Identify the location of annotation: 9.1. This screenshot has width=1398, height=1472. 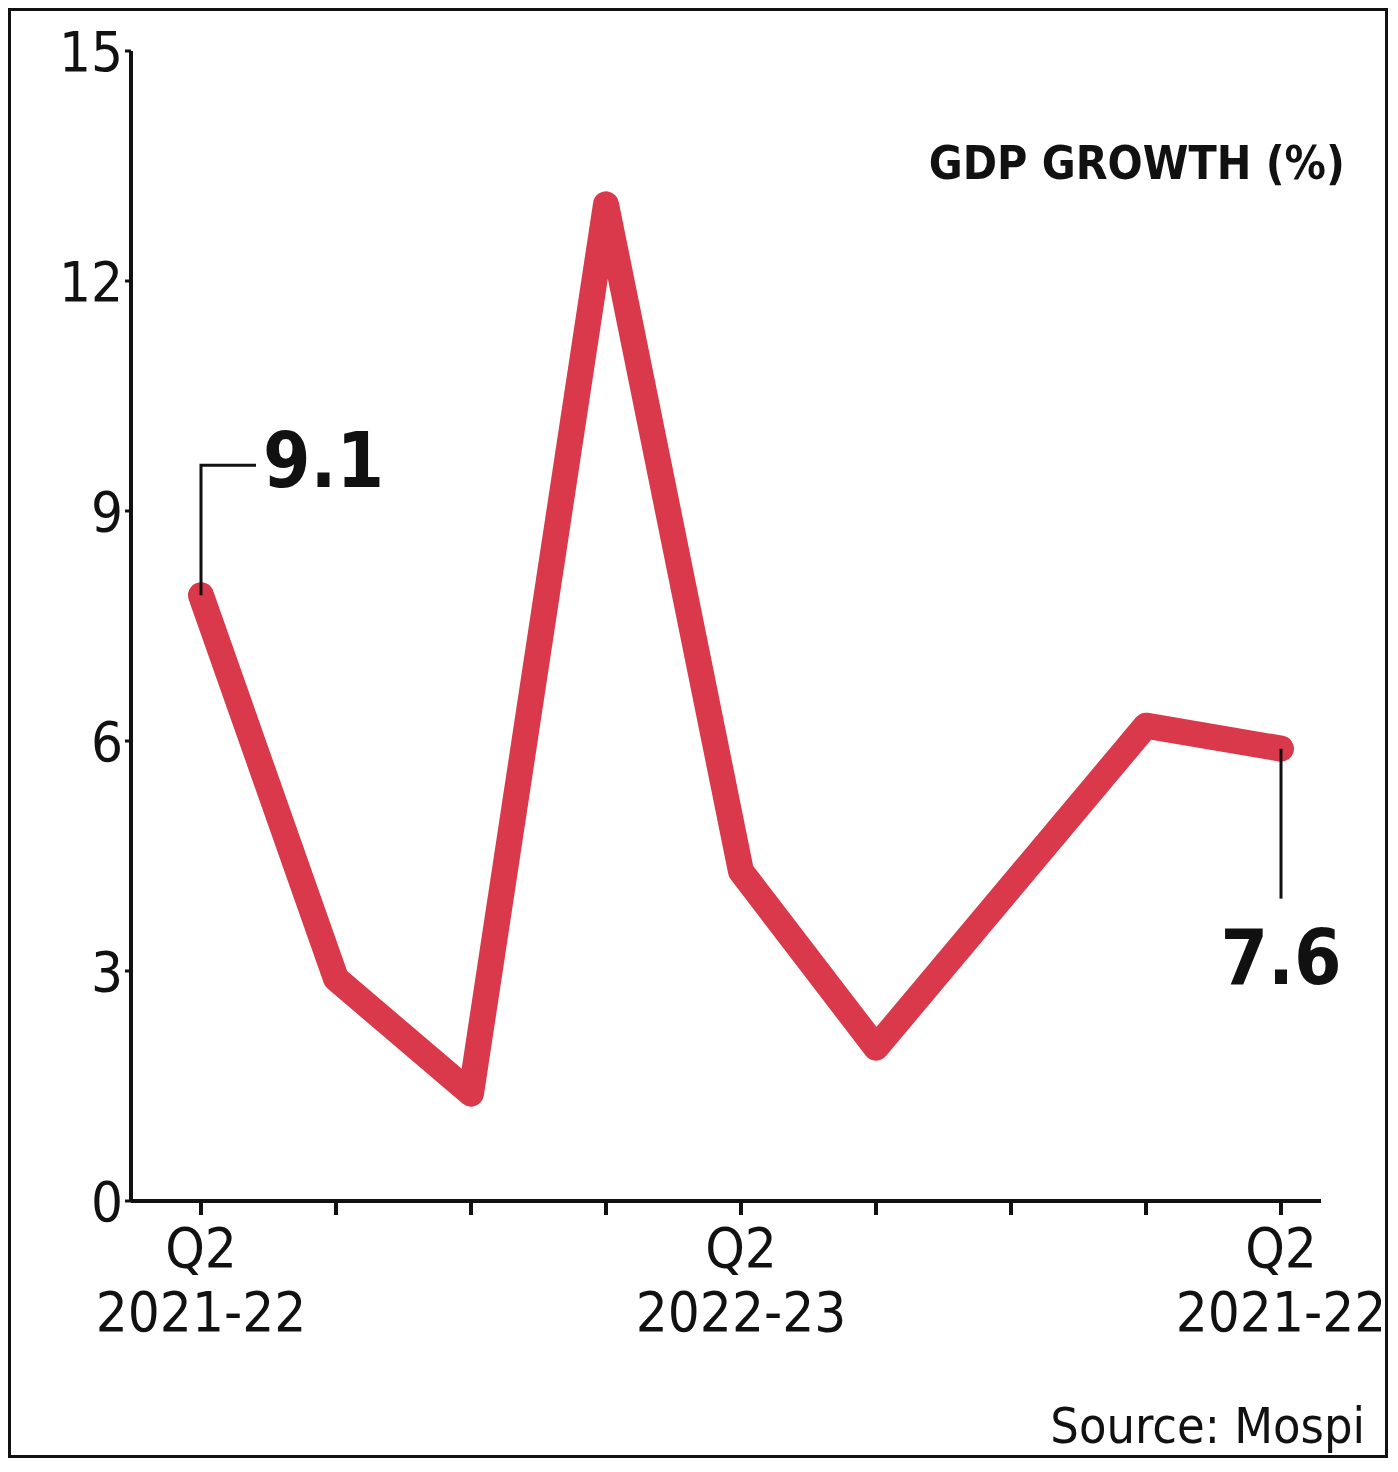
(324, 461).